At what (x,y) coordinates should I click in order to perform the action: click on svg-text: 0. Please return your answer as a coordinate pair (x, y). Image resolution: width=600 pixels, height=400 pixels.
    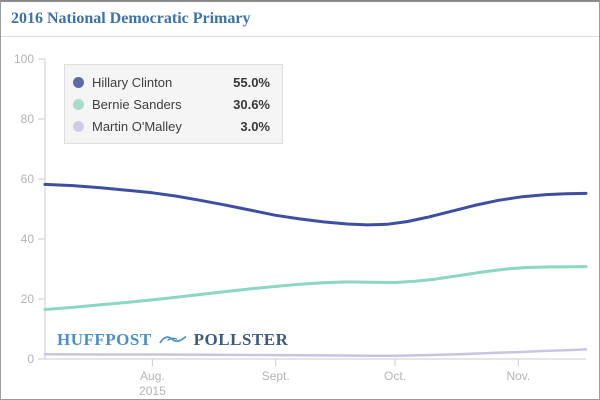
    Looking at the image, I should click on (30, 359).